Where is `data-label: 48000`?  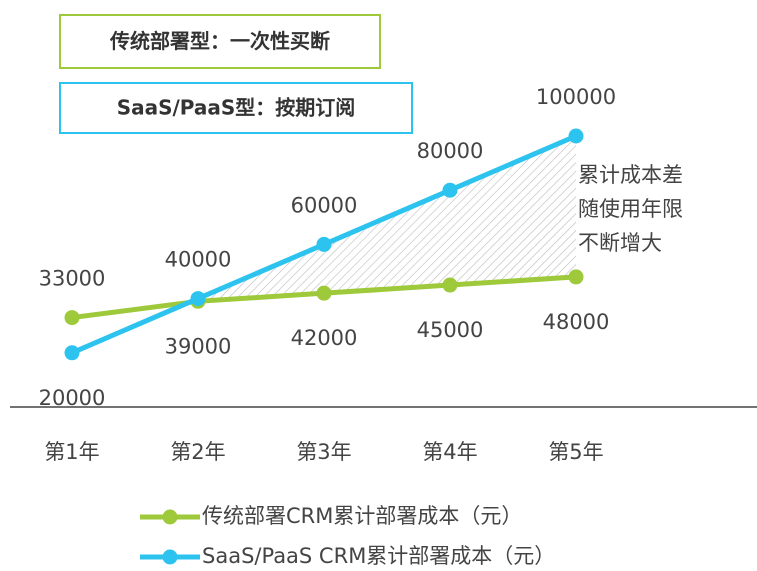
data-label: 48000 is located at coordinates (576, 322).